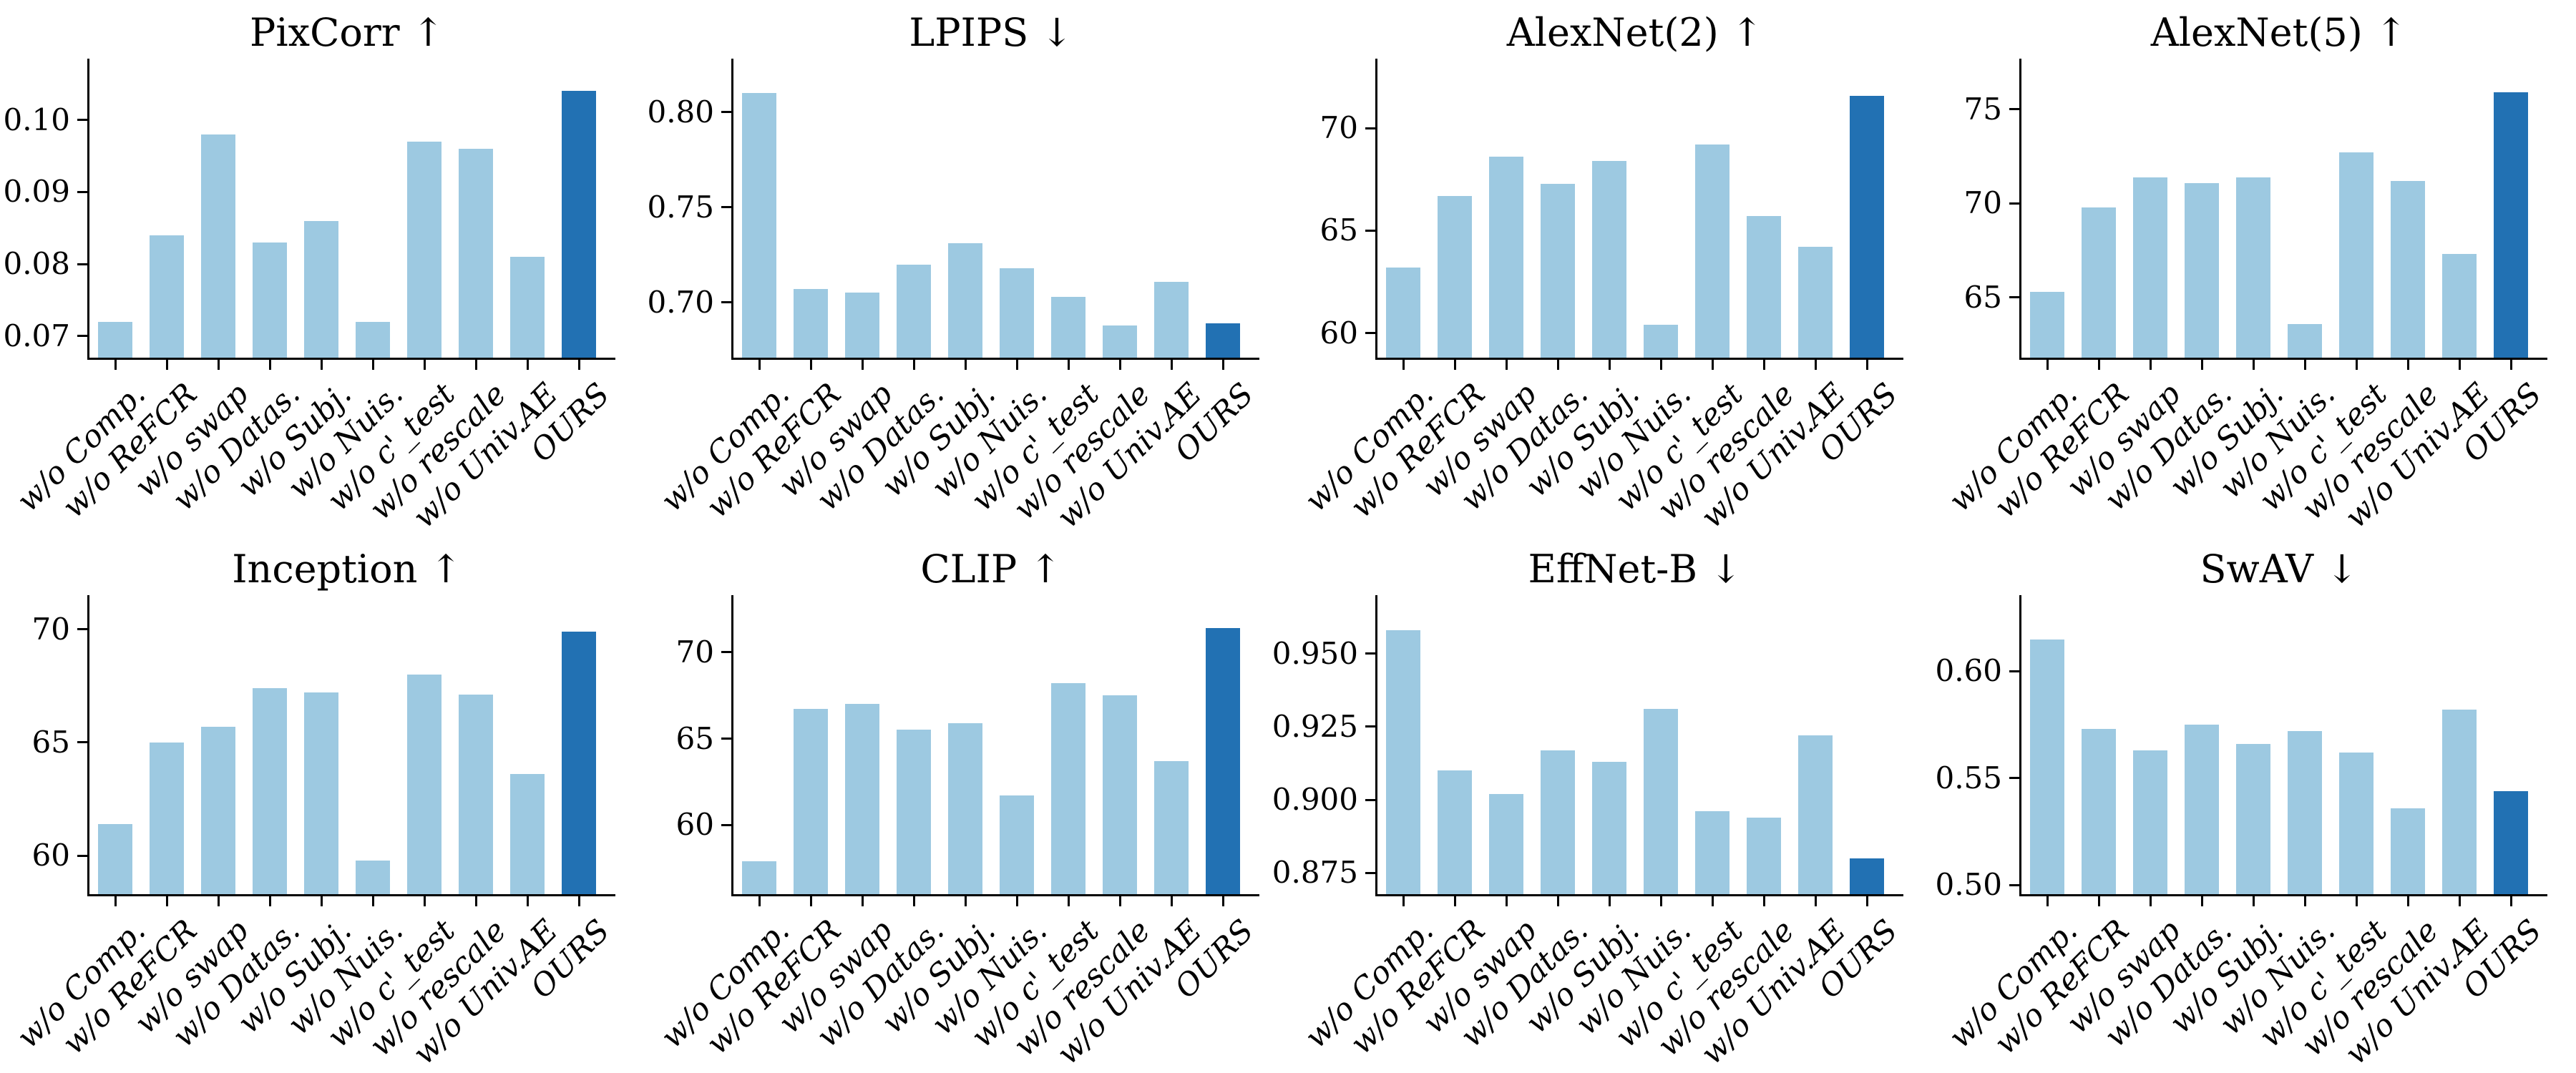  Describe the element at coordinates (1639, 359) in the screenshot. I see `x-axis-spine` at that location.